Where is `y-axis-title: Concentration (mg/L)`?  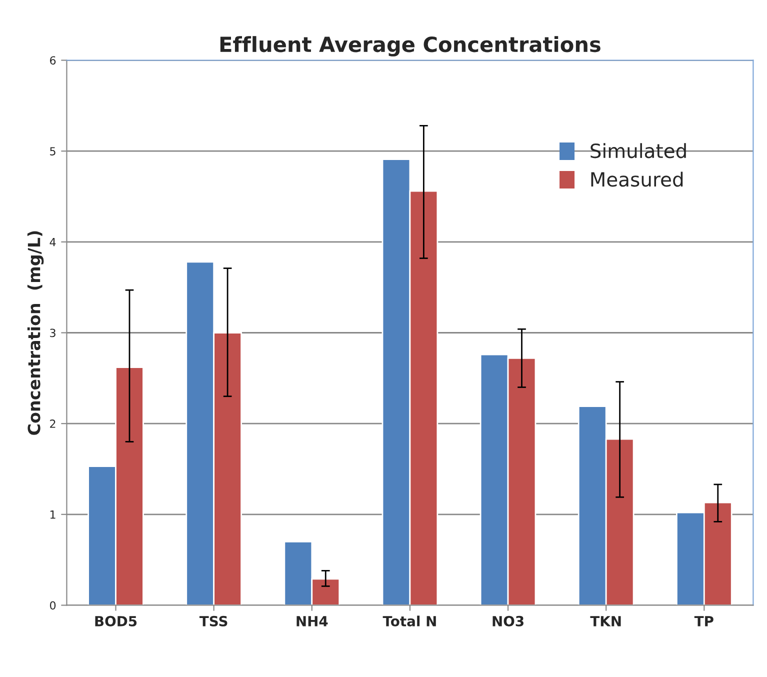 y-axis-title: Concentration (mg/L) is located at coordinates (35, 333).